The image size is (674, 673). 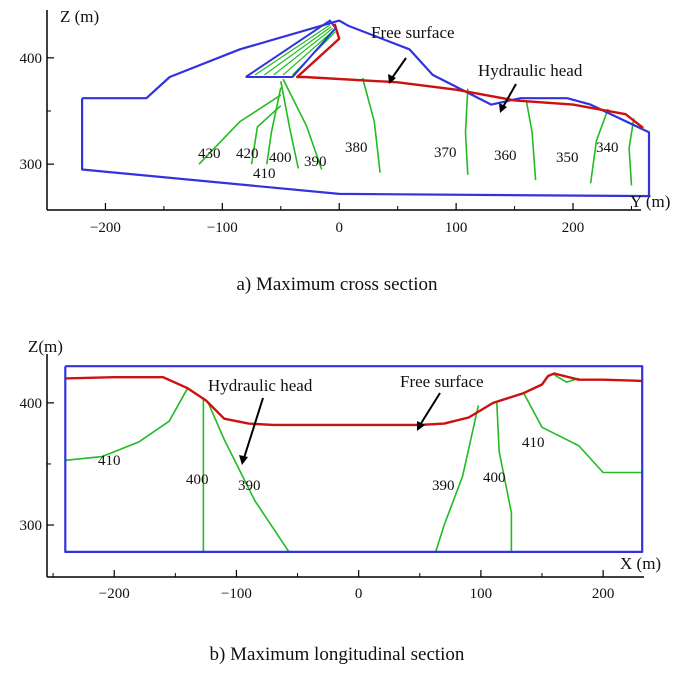 I want to click on free-surface-annotation-a: Free surface, so click(x=413, y=32).